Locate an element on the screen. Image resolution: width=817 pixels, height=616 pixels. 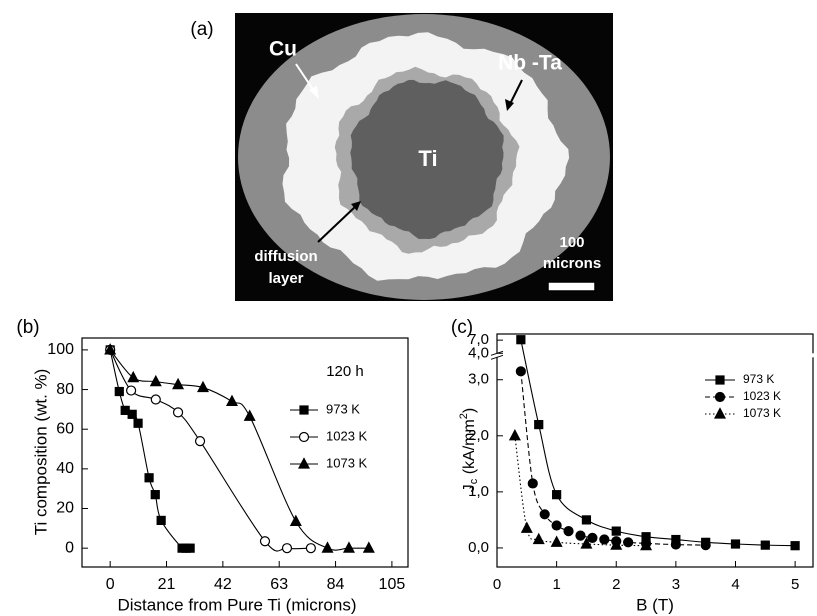
x-tick-label: 3 is located at coordinates (676, 584).